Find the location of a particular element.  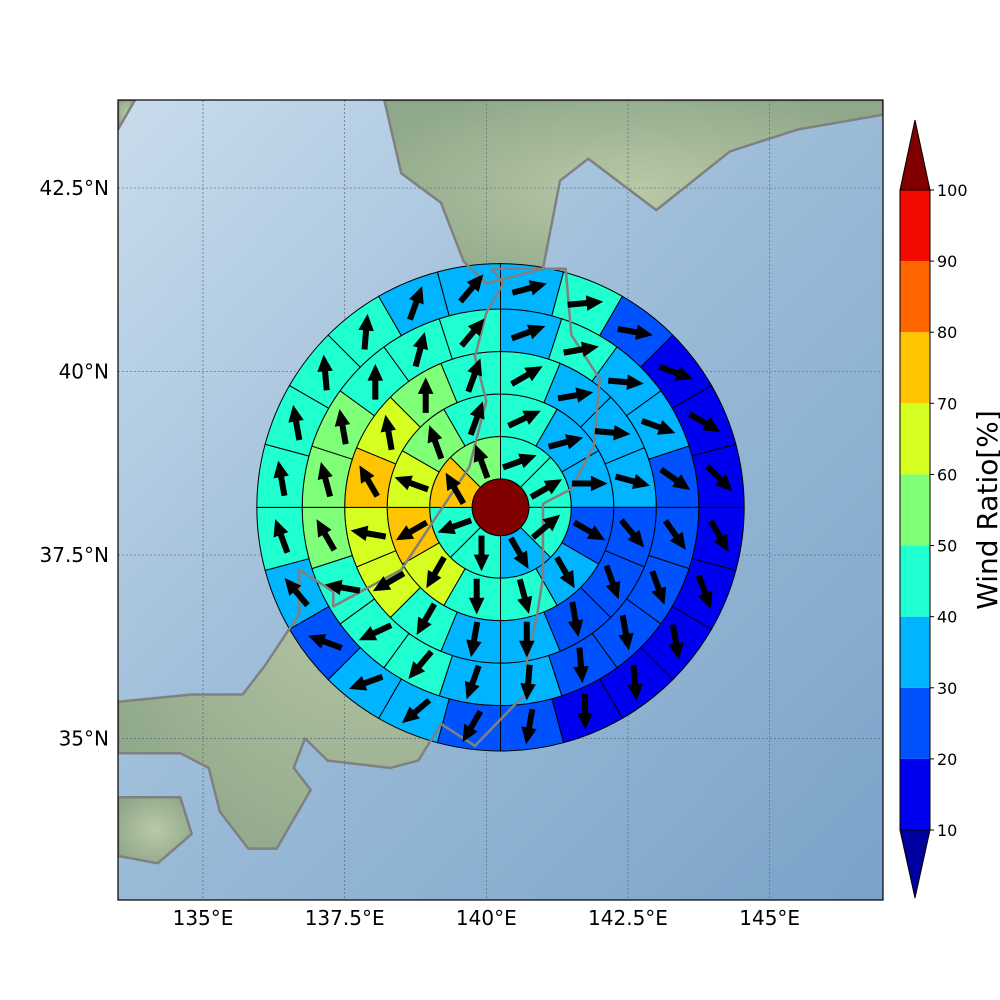

y-axis-ticks: 35°N 37.5°N 40°N 42.5°N is located at coordinates (75, 463).